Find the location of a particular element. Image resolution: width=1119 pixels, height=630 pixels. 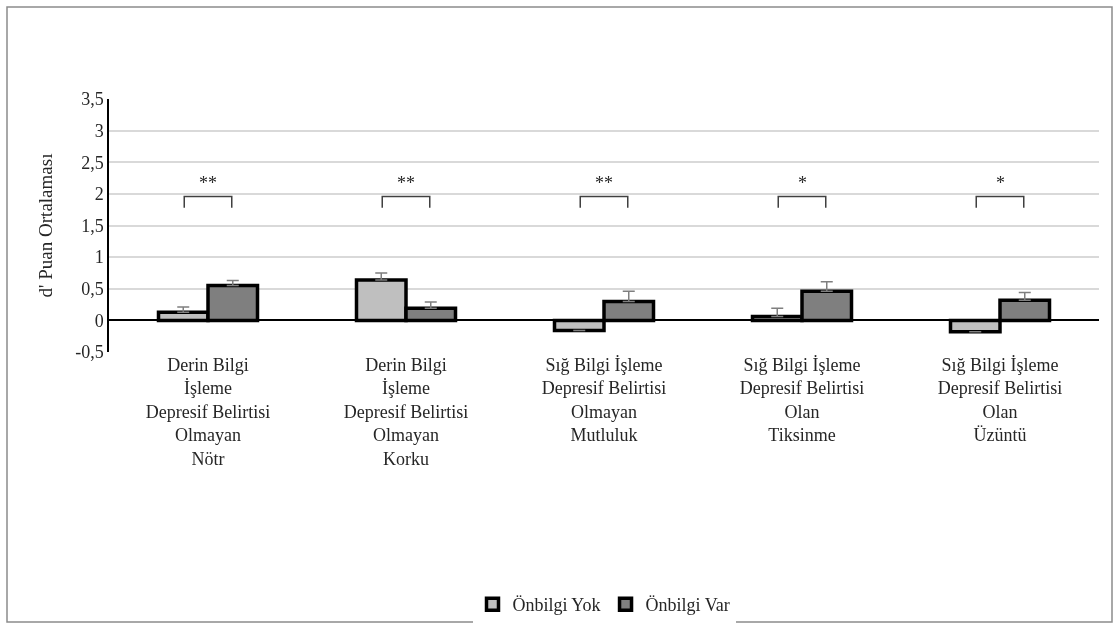

legend-label: Önbilgi Yok is located at coordinates (556, 605).